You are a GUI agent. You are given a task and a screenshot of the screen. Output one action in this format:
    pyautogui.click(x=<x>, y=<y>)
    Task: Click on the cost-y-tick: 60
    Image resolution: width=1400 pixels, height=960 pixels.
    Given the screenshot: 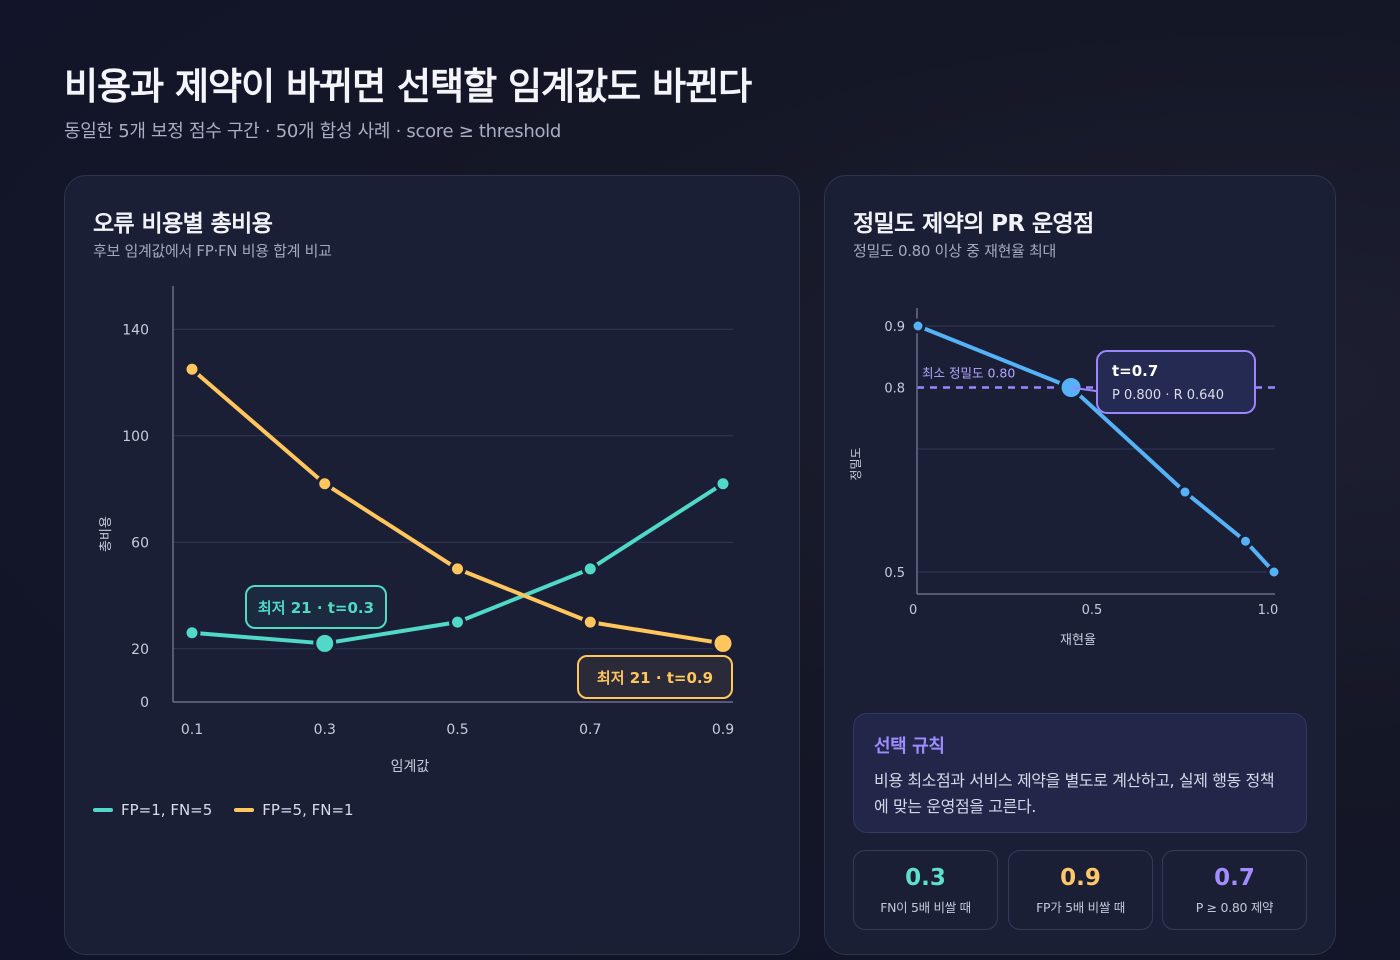 What is the action you would take?
    pyautogui.click(x=140, y=543)
    